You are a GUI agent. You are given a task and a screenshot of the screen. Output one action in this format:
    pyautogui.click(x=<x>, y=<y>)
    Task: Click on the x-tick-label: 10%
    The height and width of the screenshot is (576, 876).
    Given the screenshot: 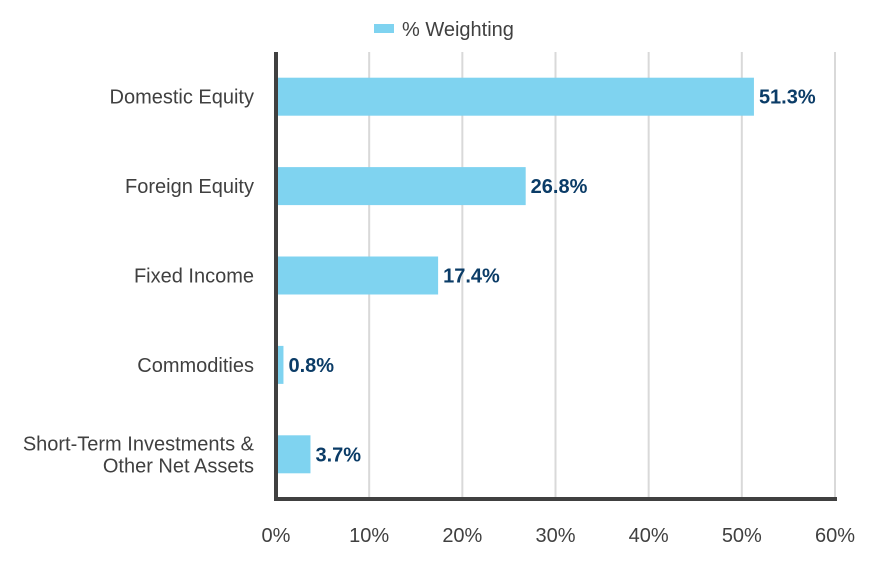 What is the action you would take?
    pyautogui.click(x=369, y=536)
    